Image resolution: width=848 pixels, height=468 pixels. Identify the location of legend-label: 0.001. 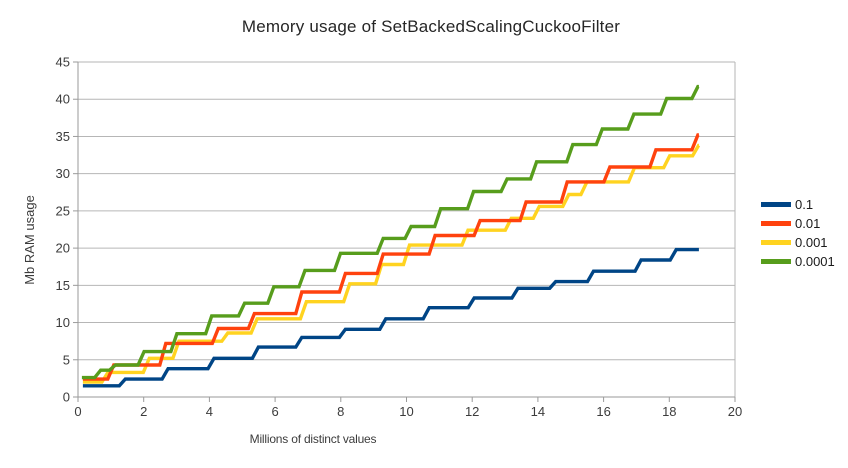
(811, 242).